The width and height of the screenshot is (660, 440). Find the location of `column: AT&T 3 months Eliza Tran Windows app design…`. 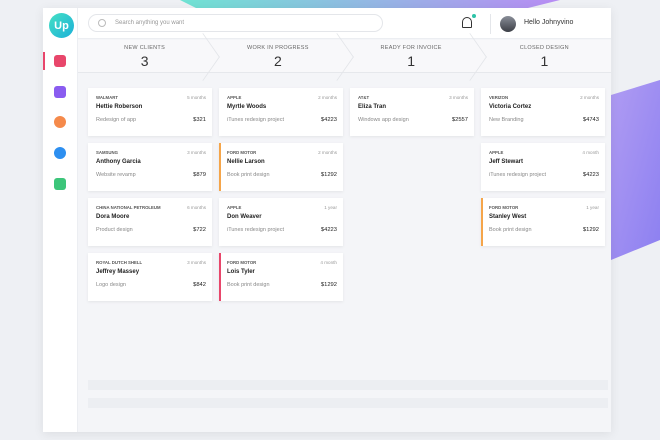

column: AT&T 3 months Eliza Tran Windows app design… is located at coordinates (412, 194).